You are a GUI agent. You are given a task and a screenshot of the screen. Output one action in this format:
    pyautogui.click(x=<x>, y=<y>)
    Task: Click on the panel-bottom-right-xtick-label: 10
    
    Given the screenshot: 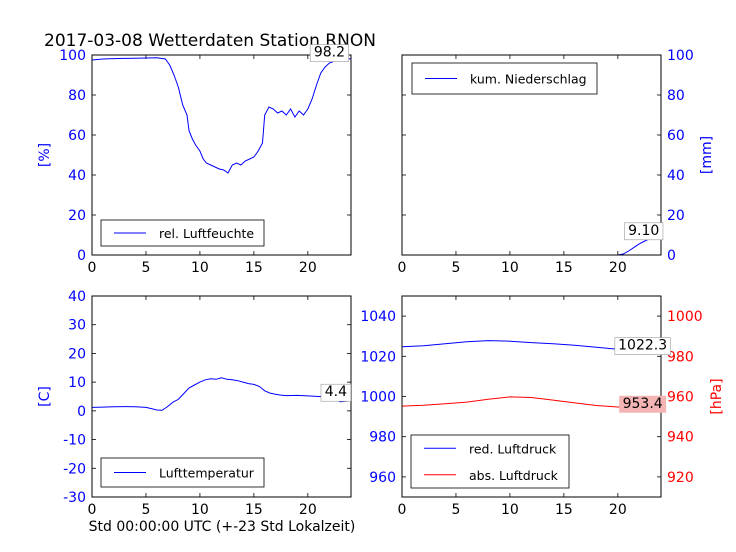 What is the action you would take?
    pyautogui.click(x=510, y=510)
    